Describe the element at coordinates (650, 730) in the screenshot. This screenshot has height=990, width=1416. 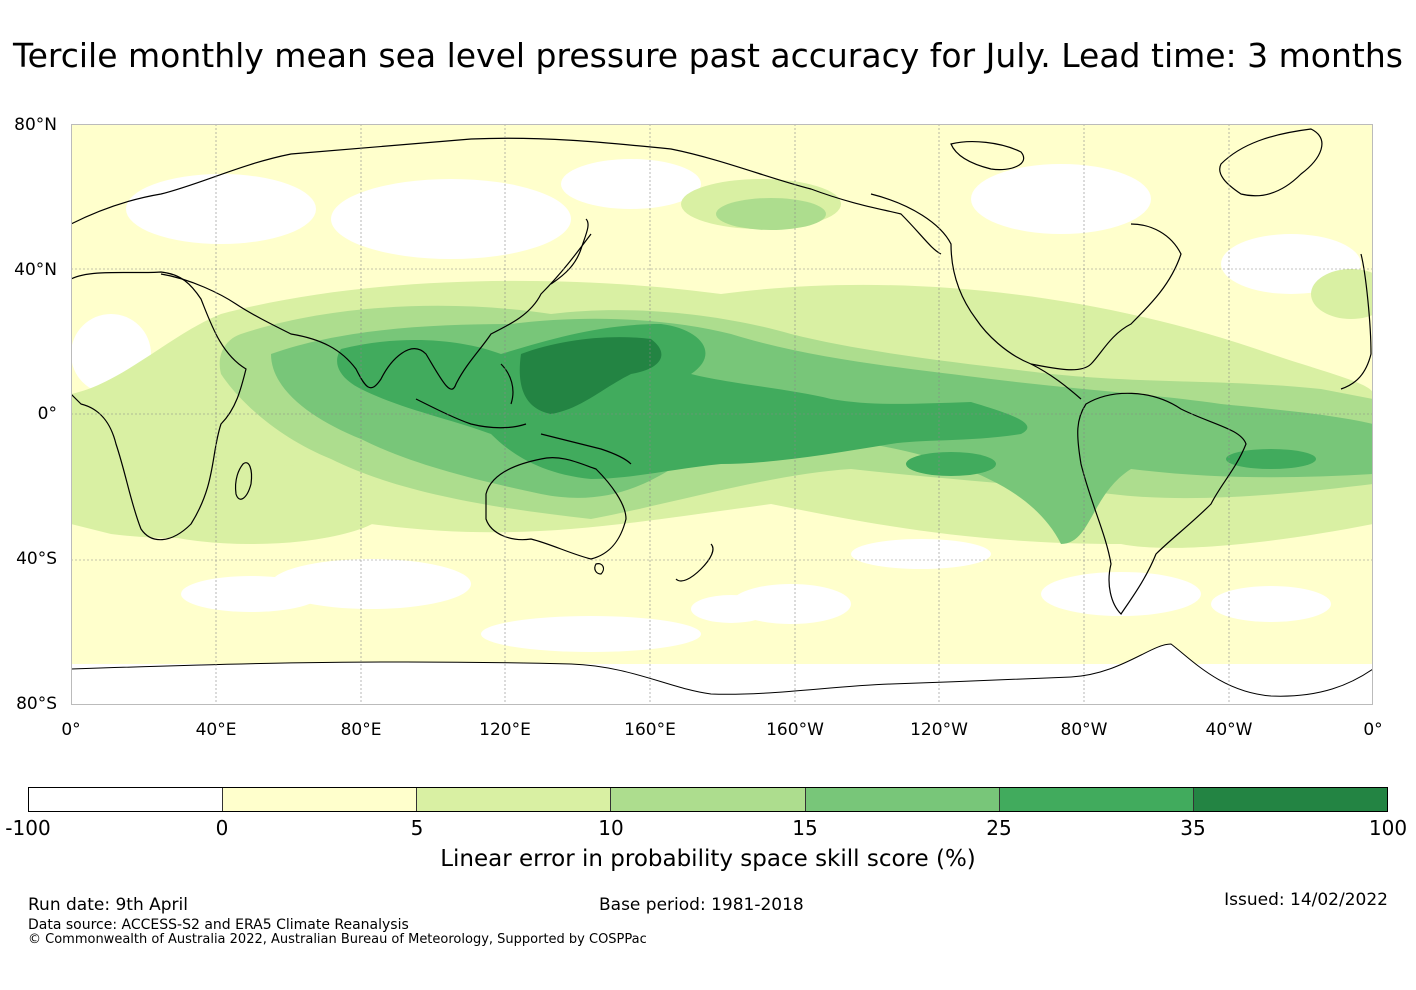
I see `lon-label-160e: 160°E` at that location.